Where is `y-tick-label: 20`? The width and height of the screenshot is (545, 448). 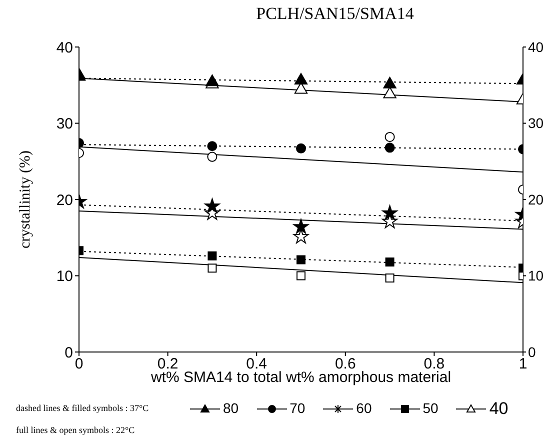
y-tick-label: 20 is located at coordinates (64, 200).